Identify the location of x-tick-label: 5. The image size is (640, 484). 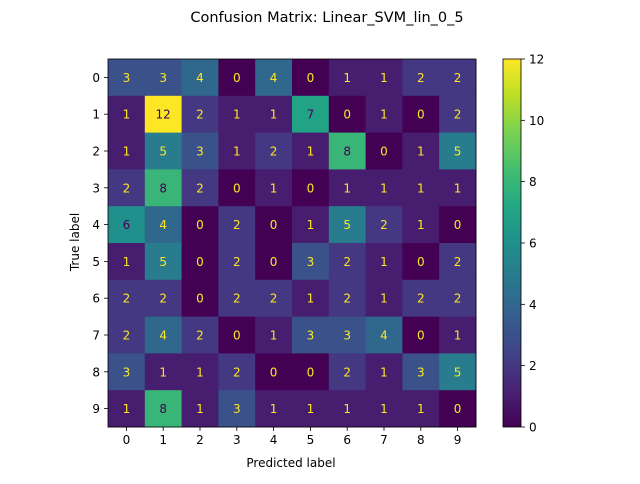
(311, 440).